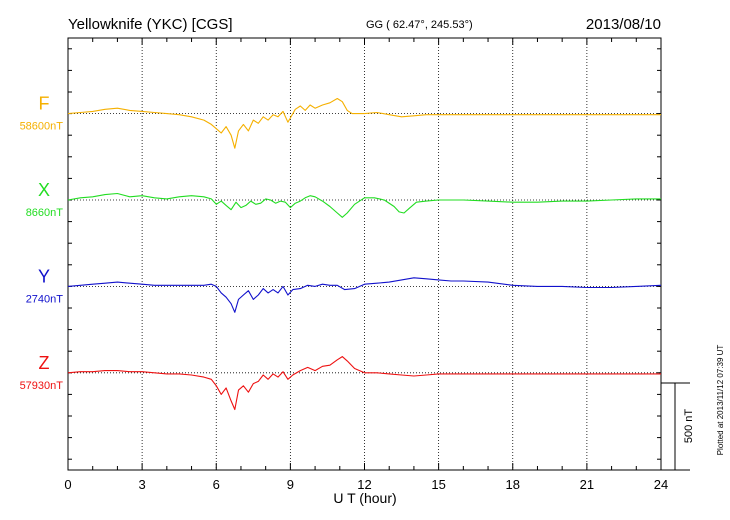 The width and height of the screenshot is (730, 520). I want to click on series-line-z, so click(364, 383).